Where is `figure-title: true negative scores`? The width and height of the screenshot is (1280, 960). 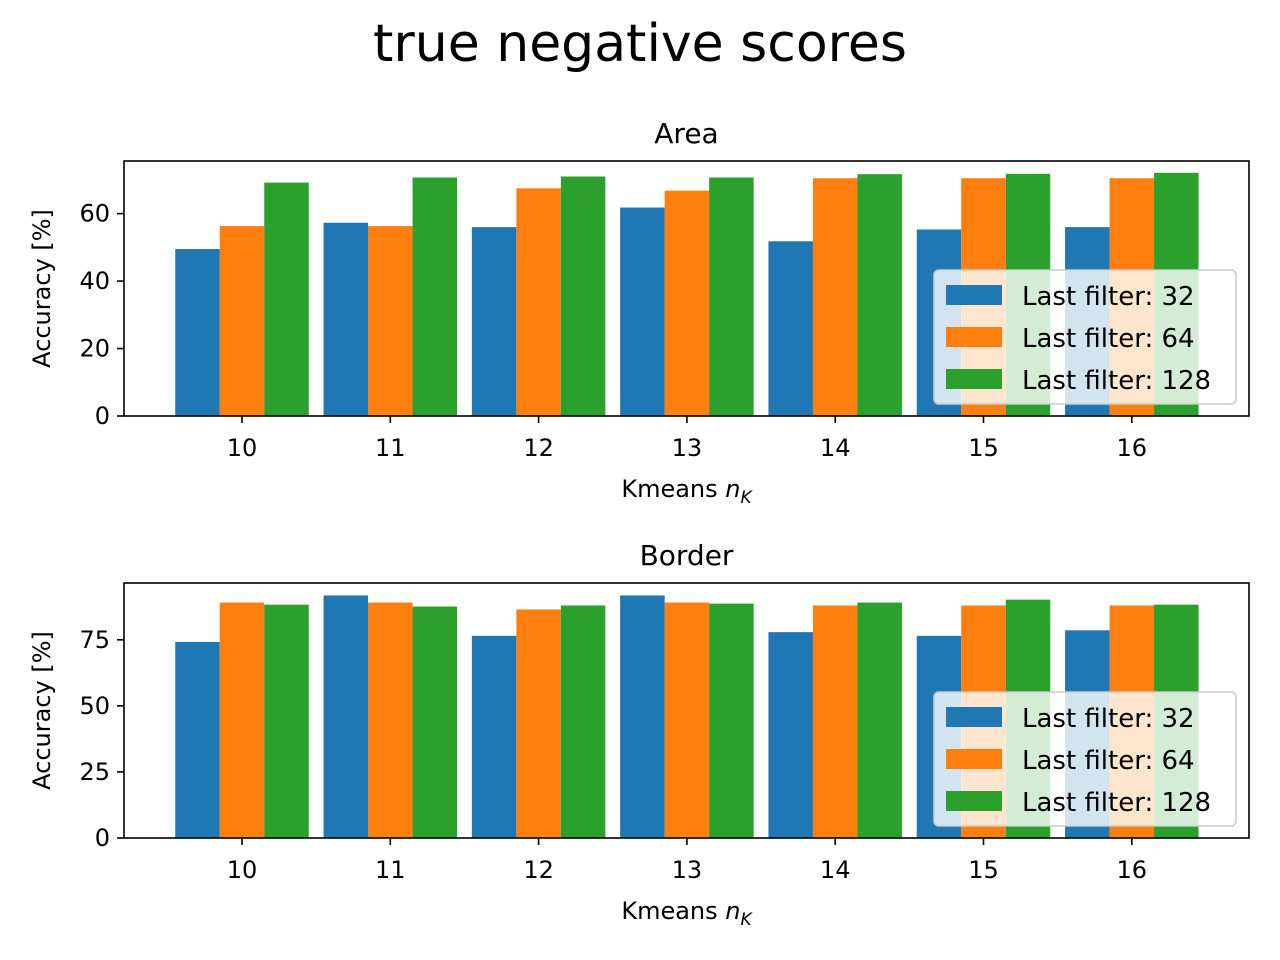 figure-title: true negative scores is located at coordinates (639, 44).